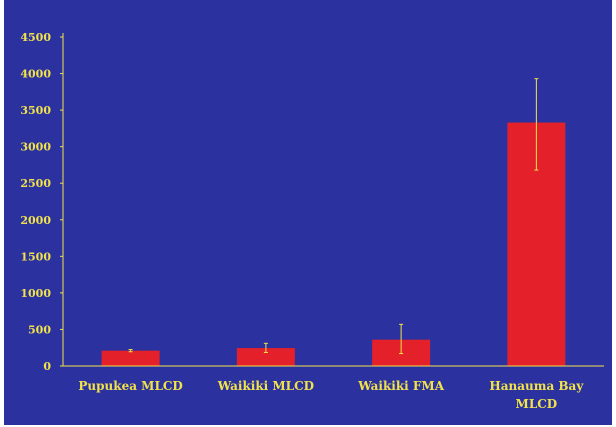 The image size is (616, 427). What do you see at coordinates (35, 220) in the screenshot?
I see `y-tick-label: 2000` at bounding box center [35, 220].